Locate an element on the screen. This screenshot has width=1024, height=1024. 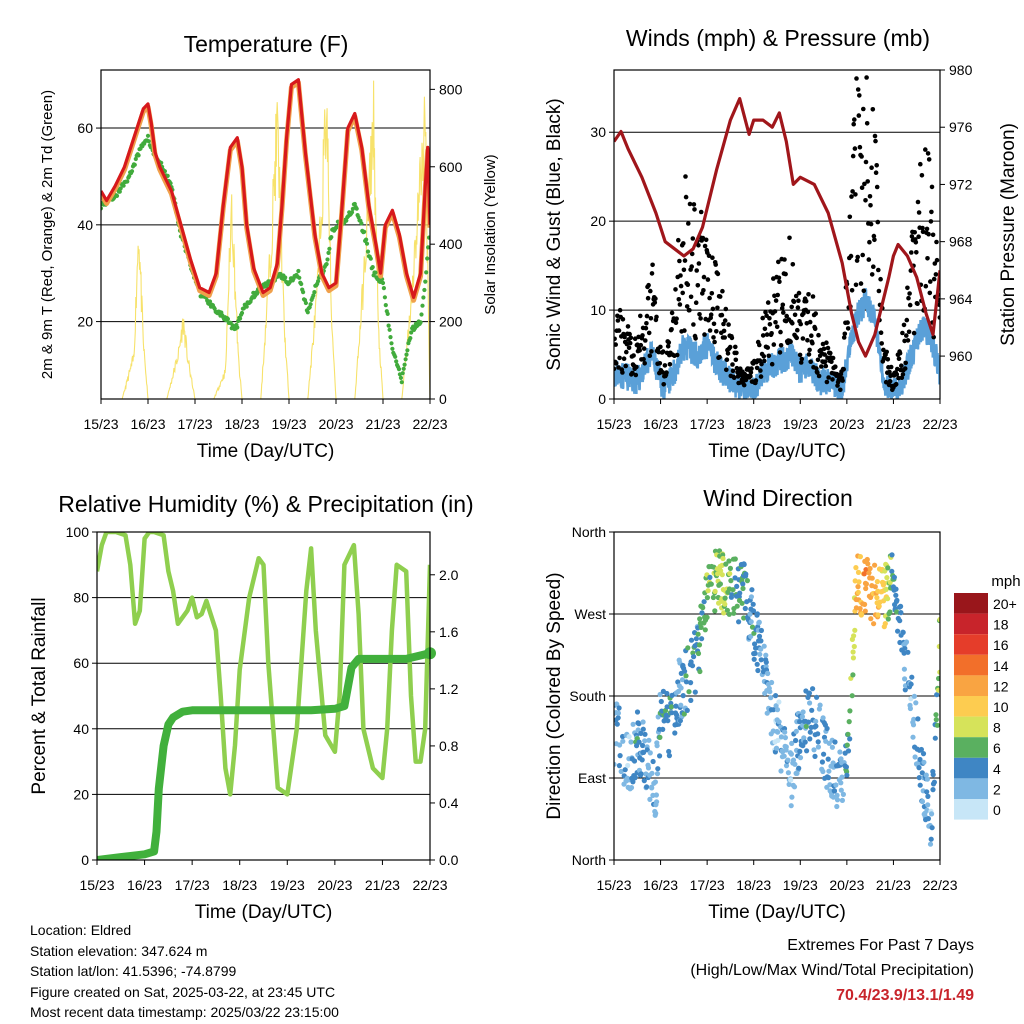
direction-xlabel: Time (Day/UTC) is located at coordinates (777, 912).